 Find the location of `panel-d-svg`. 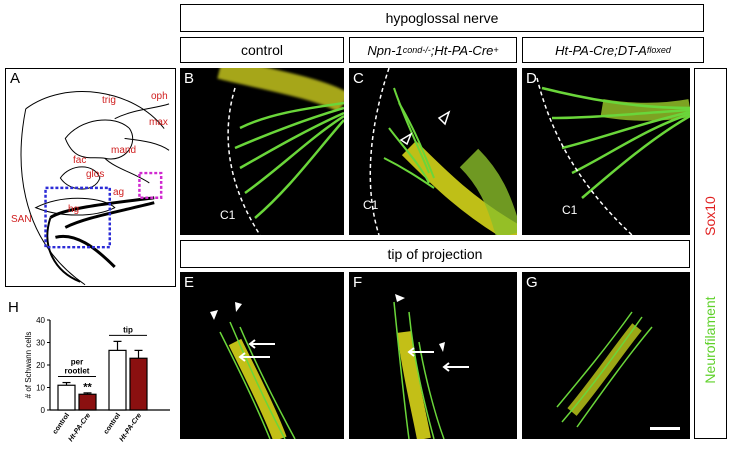

panel-d-svg is located at coordinates (613, 156).